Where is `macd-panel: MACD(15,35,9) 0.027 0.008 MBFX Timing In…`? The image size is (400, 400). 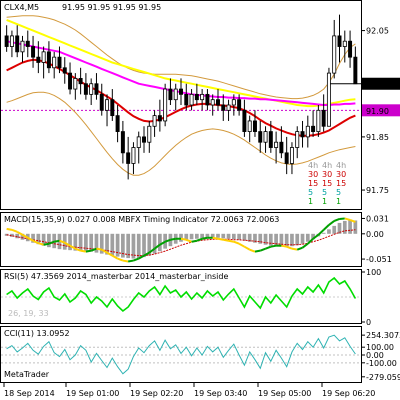 macd-panel: MACD(15,35,9) 0.027 0.008 MBFX Timing In… is located at coordinates (196, 239).